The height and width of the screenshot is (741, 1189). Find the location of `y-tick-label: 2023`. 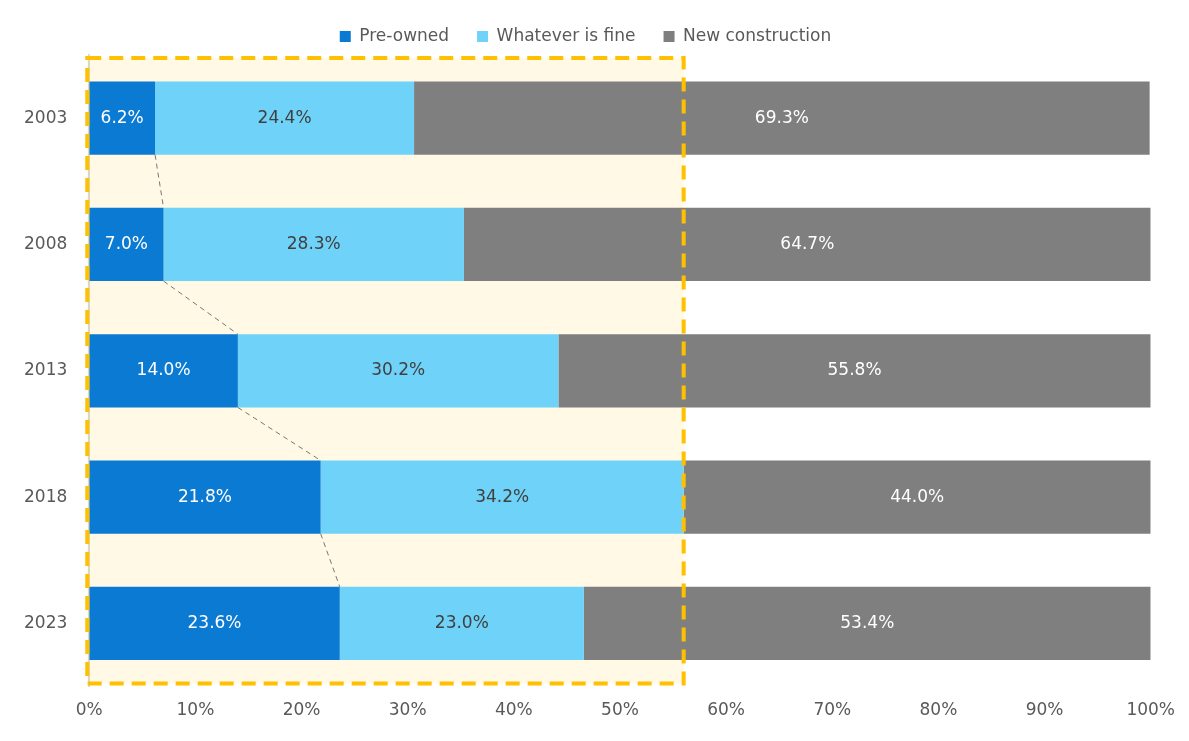

y-tick-label: 2023 is located at coordinates (46, 621).